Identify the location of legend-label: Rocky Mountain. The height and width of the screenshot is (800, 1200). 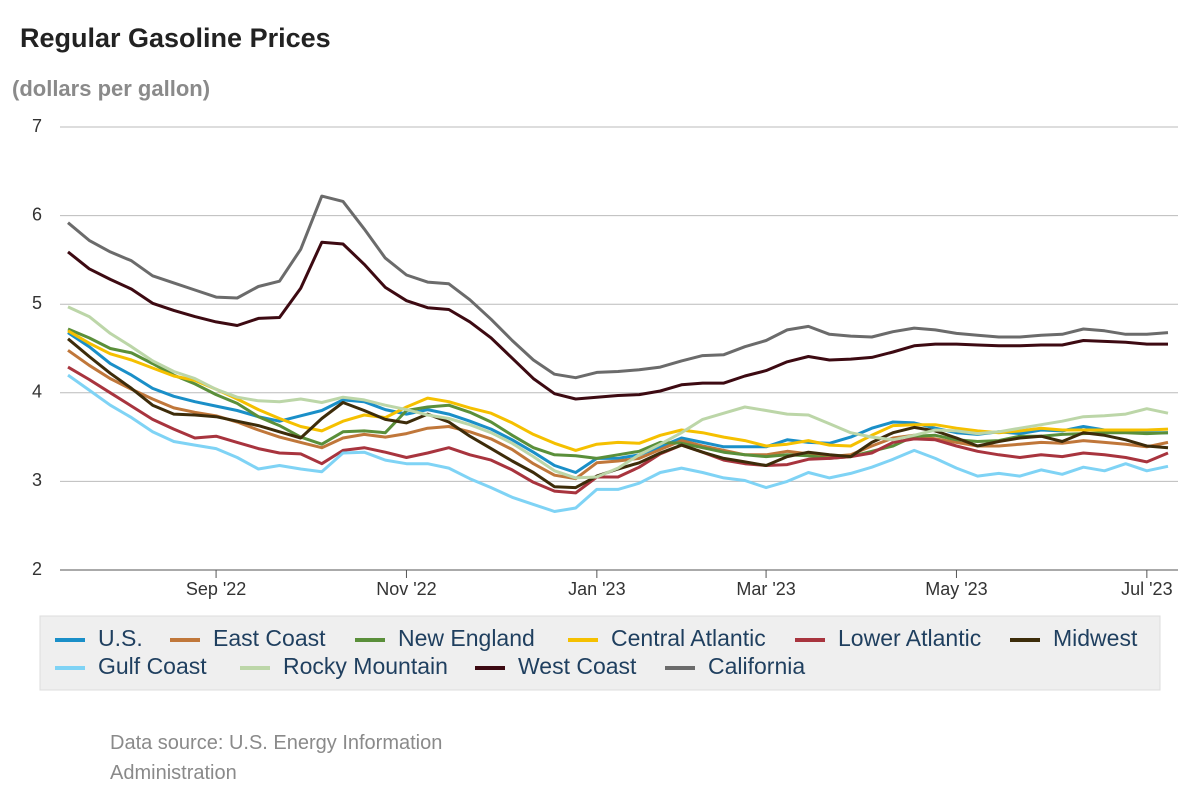
(365, 666).